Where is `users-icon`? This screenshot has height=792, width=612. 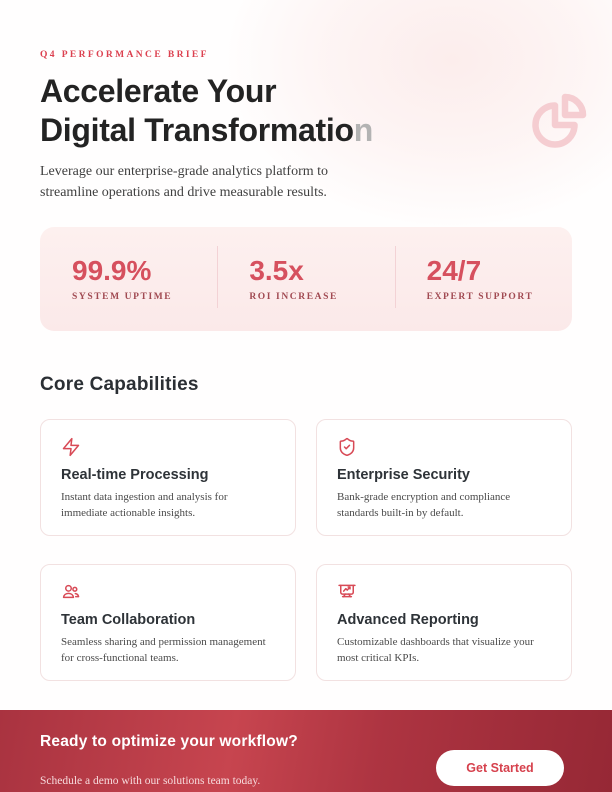
users-icon is located at coordinates (71, 591).